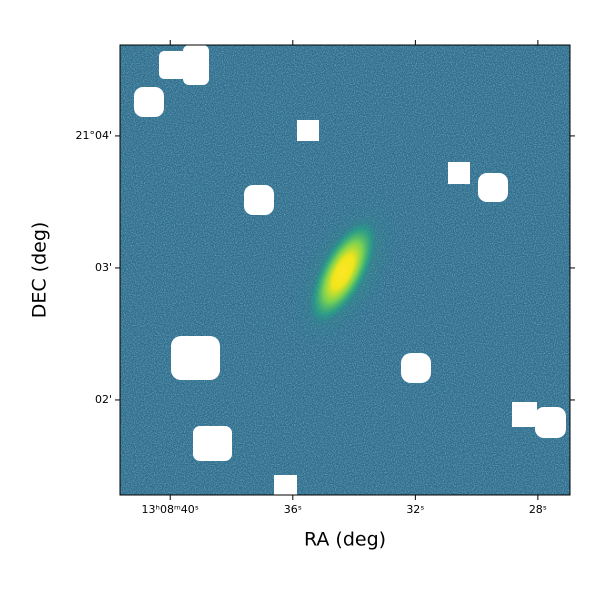 This screenshot has height=604, width=600. I want to click on x-tick-label: 28ˢ, so click(538, 509).